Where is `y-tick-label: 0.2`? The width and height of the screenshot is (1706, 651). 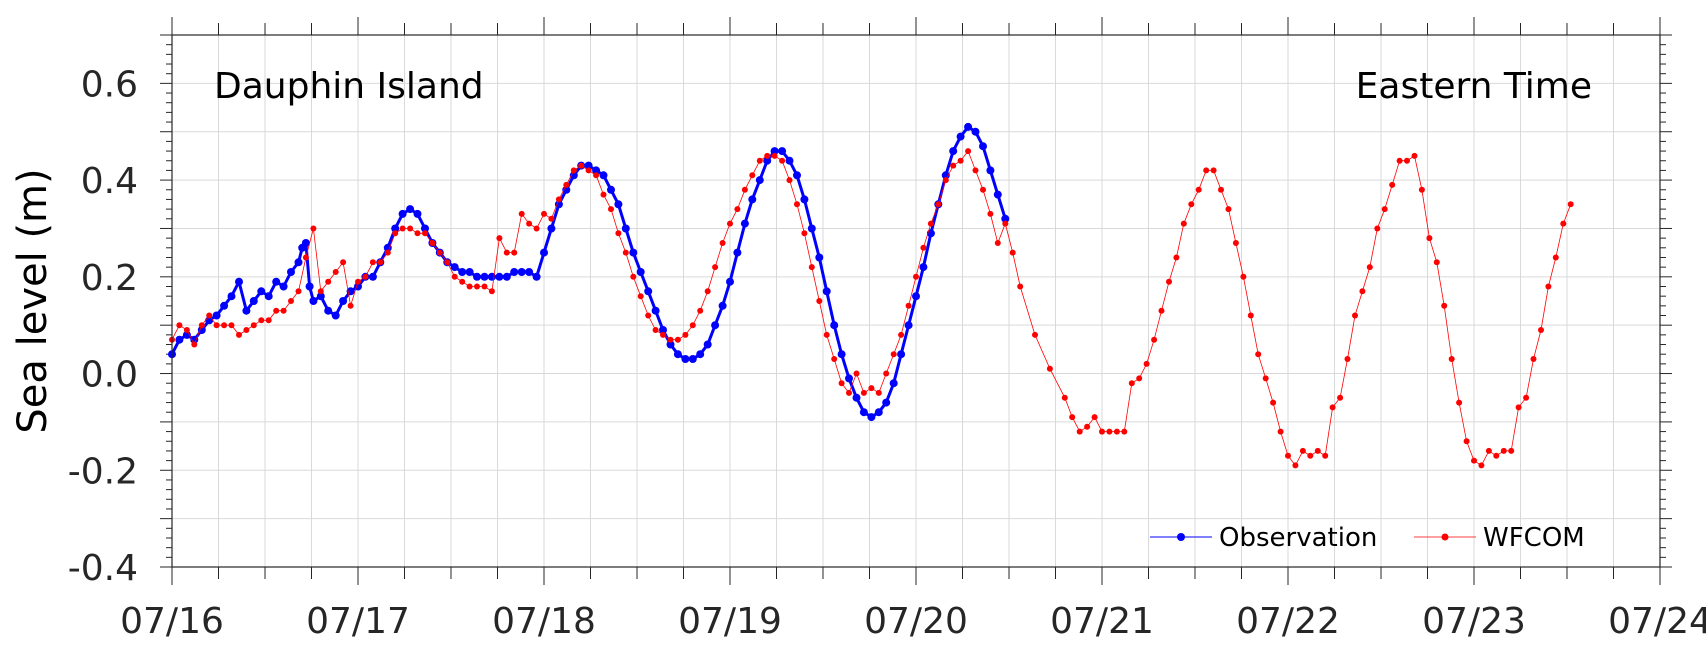 y-tick-label: 0.2 is located at coordinates (109, 278).